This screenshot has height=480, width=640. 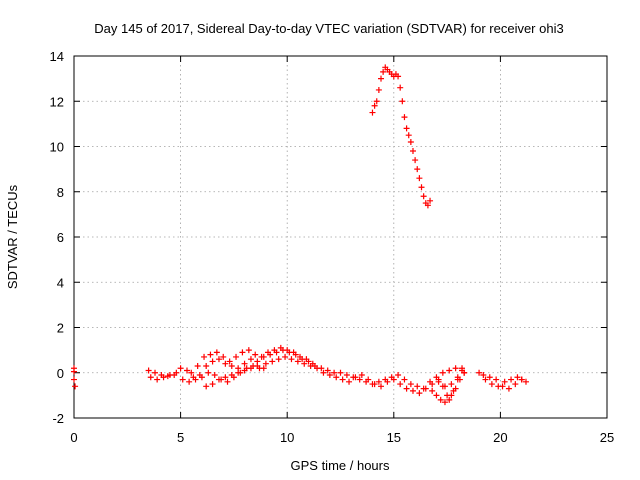 What do you see at coordinates (60, 373) in the screenshot?
I see `y-tick-label: 0` at bounding box center [60, 373].